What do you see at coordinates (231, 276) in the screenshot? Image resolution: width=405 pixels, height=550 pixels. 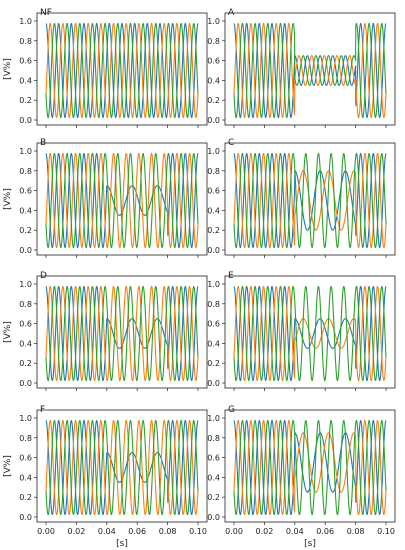 I see `panel-title: E` at bounding box center [231, 276].